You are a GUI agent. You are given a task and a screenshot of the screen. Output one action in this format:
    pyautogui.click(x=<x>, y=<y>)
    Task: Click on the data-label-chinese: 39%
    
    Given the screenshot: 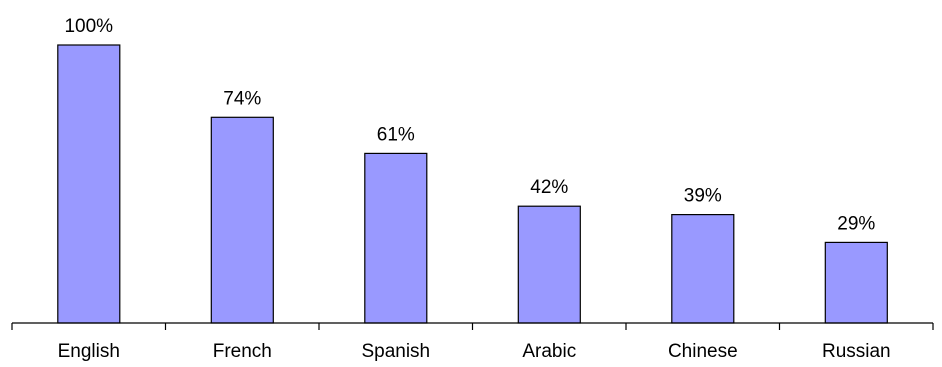 What is the action you would take?
    pyautogui.click(x=703, y=196)
    